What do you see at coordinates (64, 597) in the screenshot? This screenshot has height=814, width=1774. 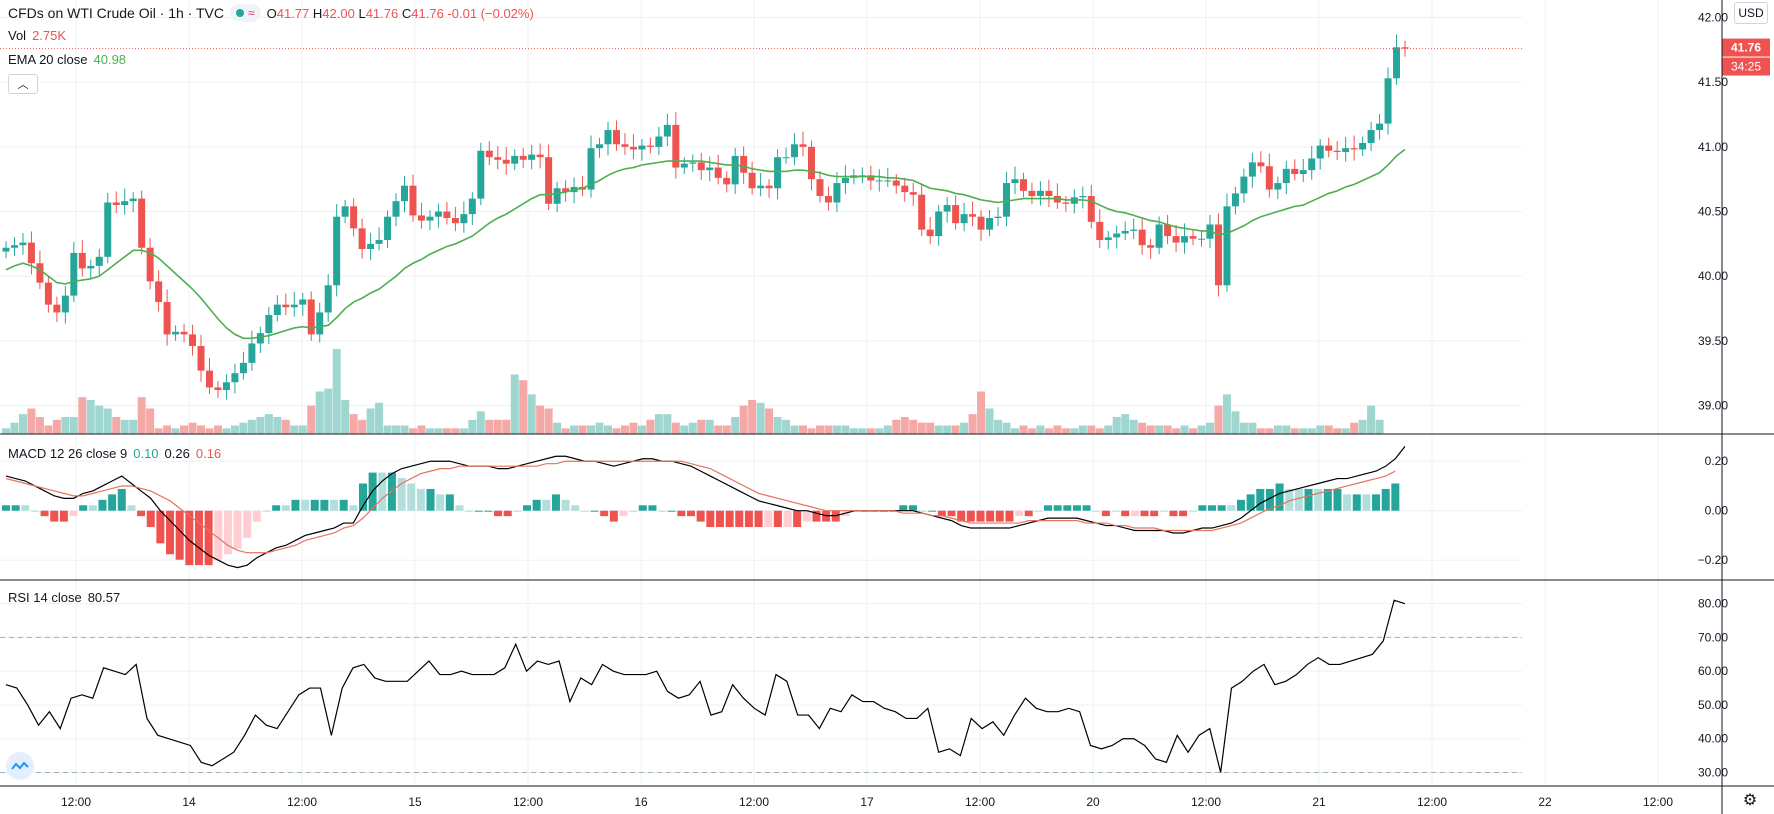 I see `rsi-legend: RSI 14 close 80.57` at bounding box center [64, 597].